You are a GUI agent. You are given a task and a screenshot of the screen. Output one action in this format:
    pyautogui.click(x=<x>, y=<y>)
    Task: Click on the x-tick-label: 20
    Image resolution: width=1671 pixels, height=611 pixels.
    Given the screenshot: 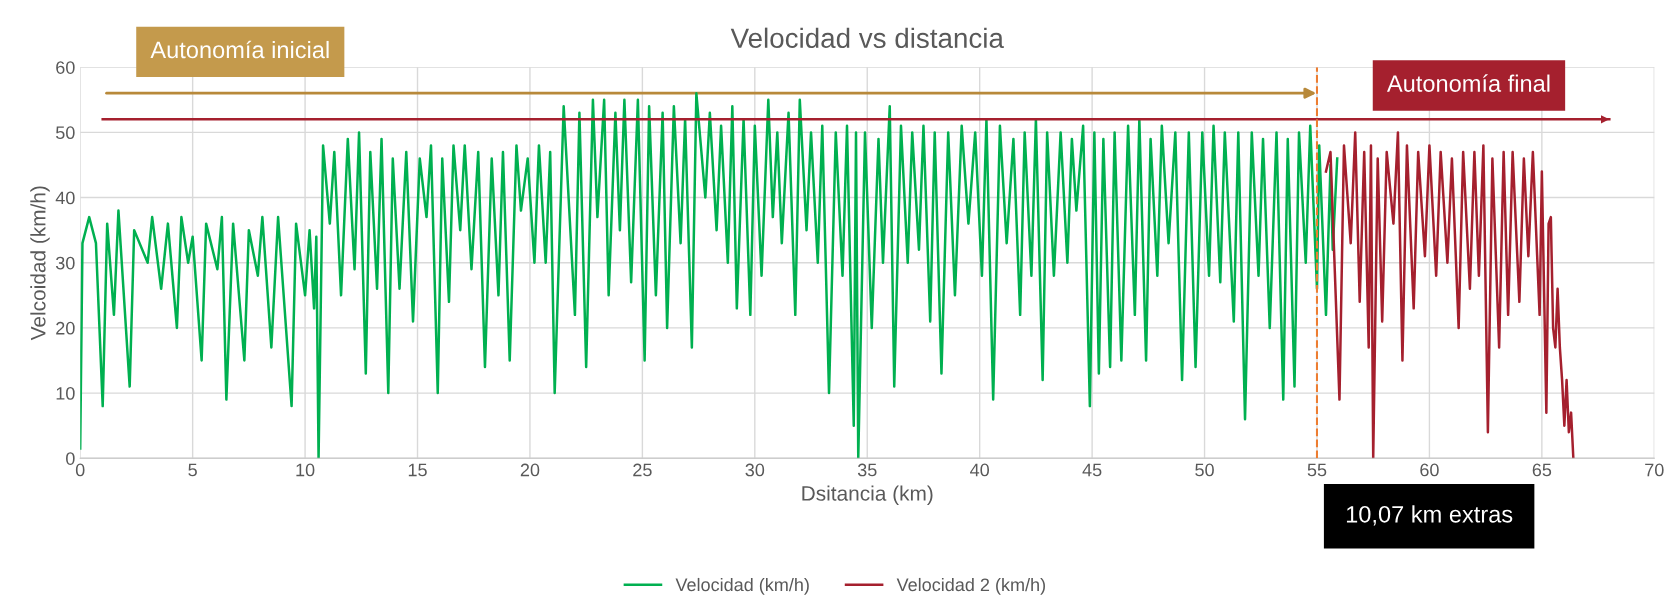 What is the action you would take?
    pyautogui.click(x=530, y=470)
    